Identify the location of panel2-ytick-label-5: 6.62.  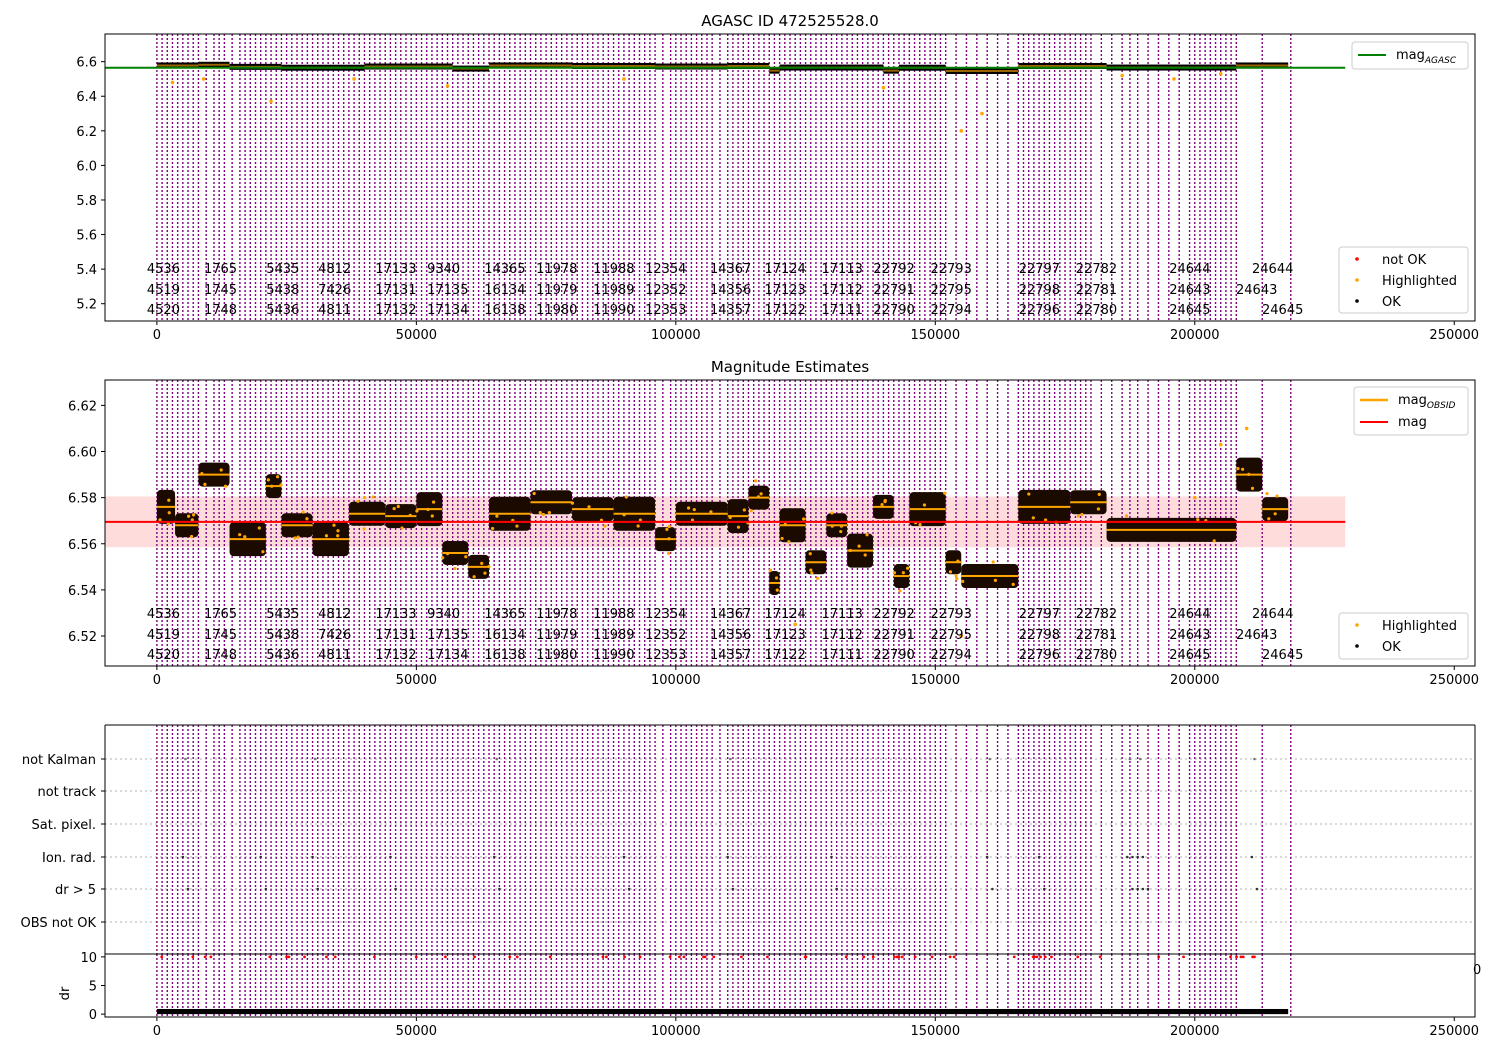
(82, 406).